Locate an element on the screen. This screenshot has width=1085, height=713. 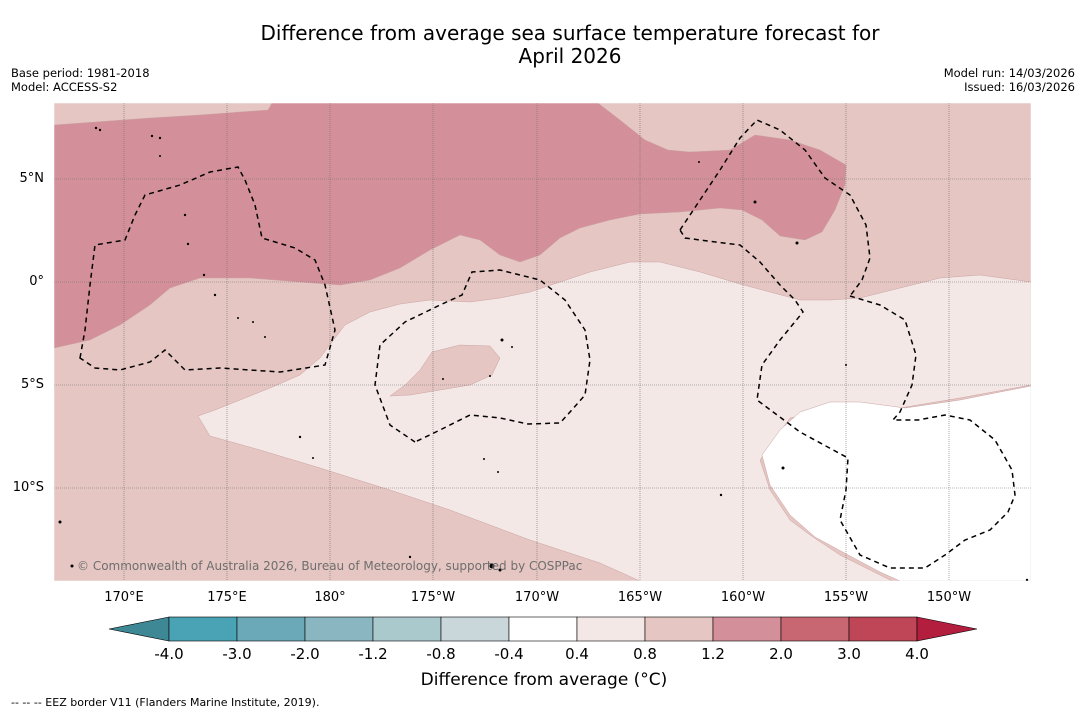
colorbar-tick-label: -2.0 is located at coordinates (305, 654).